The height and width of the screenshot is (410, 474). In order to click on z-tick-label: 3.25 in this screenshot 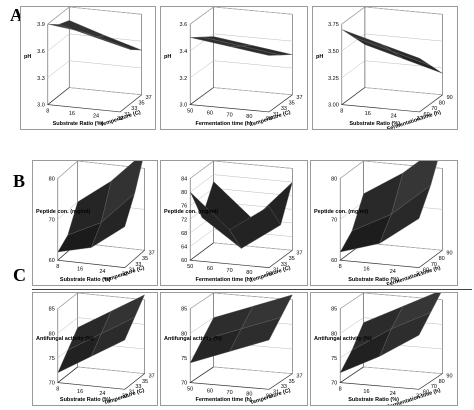, I will do `click(333, 79)`.